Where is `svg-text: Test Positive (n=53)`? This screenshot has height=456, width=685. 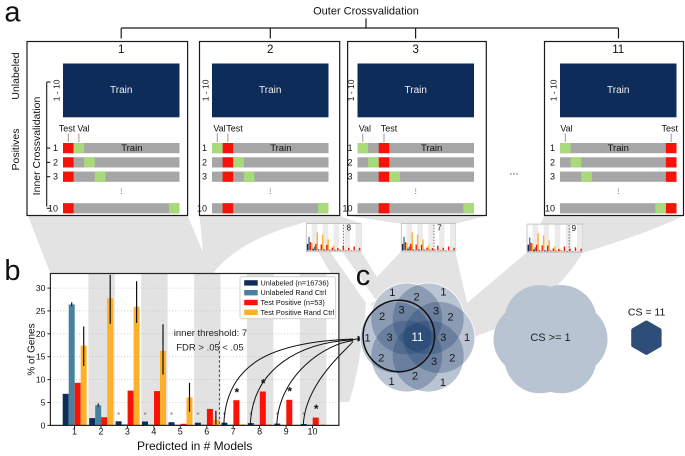
svg-text: Test Positive (n=53) is located at coordinates (293, 302).